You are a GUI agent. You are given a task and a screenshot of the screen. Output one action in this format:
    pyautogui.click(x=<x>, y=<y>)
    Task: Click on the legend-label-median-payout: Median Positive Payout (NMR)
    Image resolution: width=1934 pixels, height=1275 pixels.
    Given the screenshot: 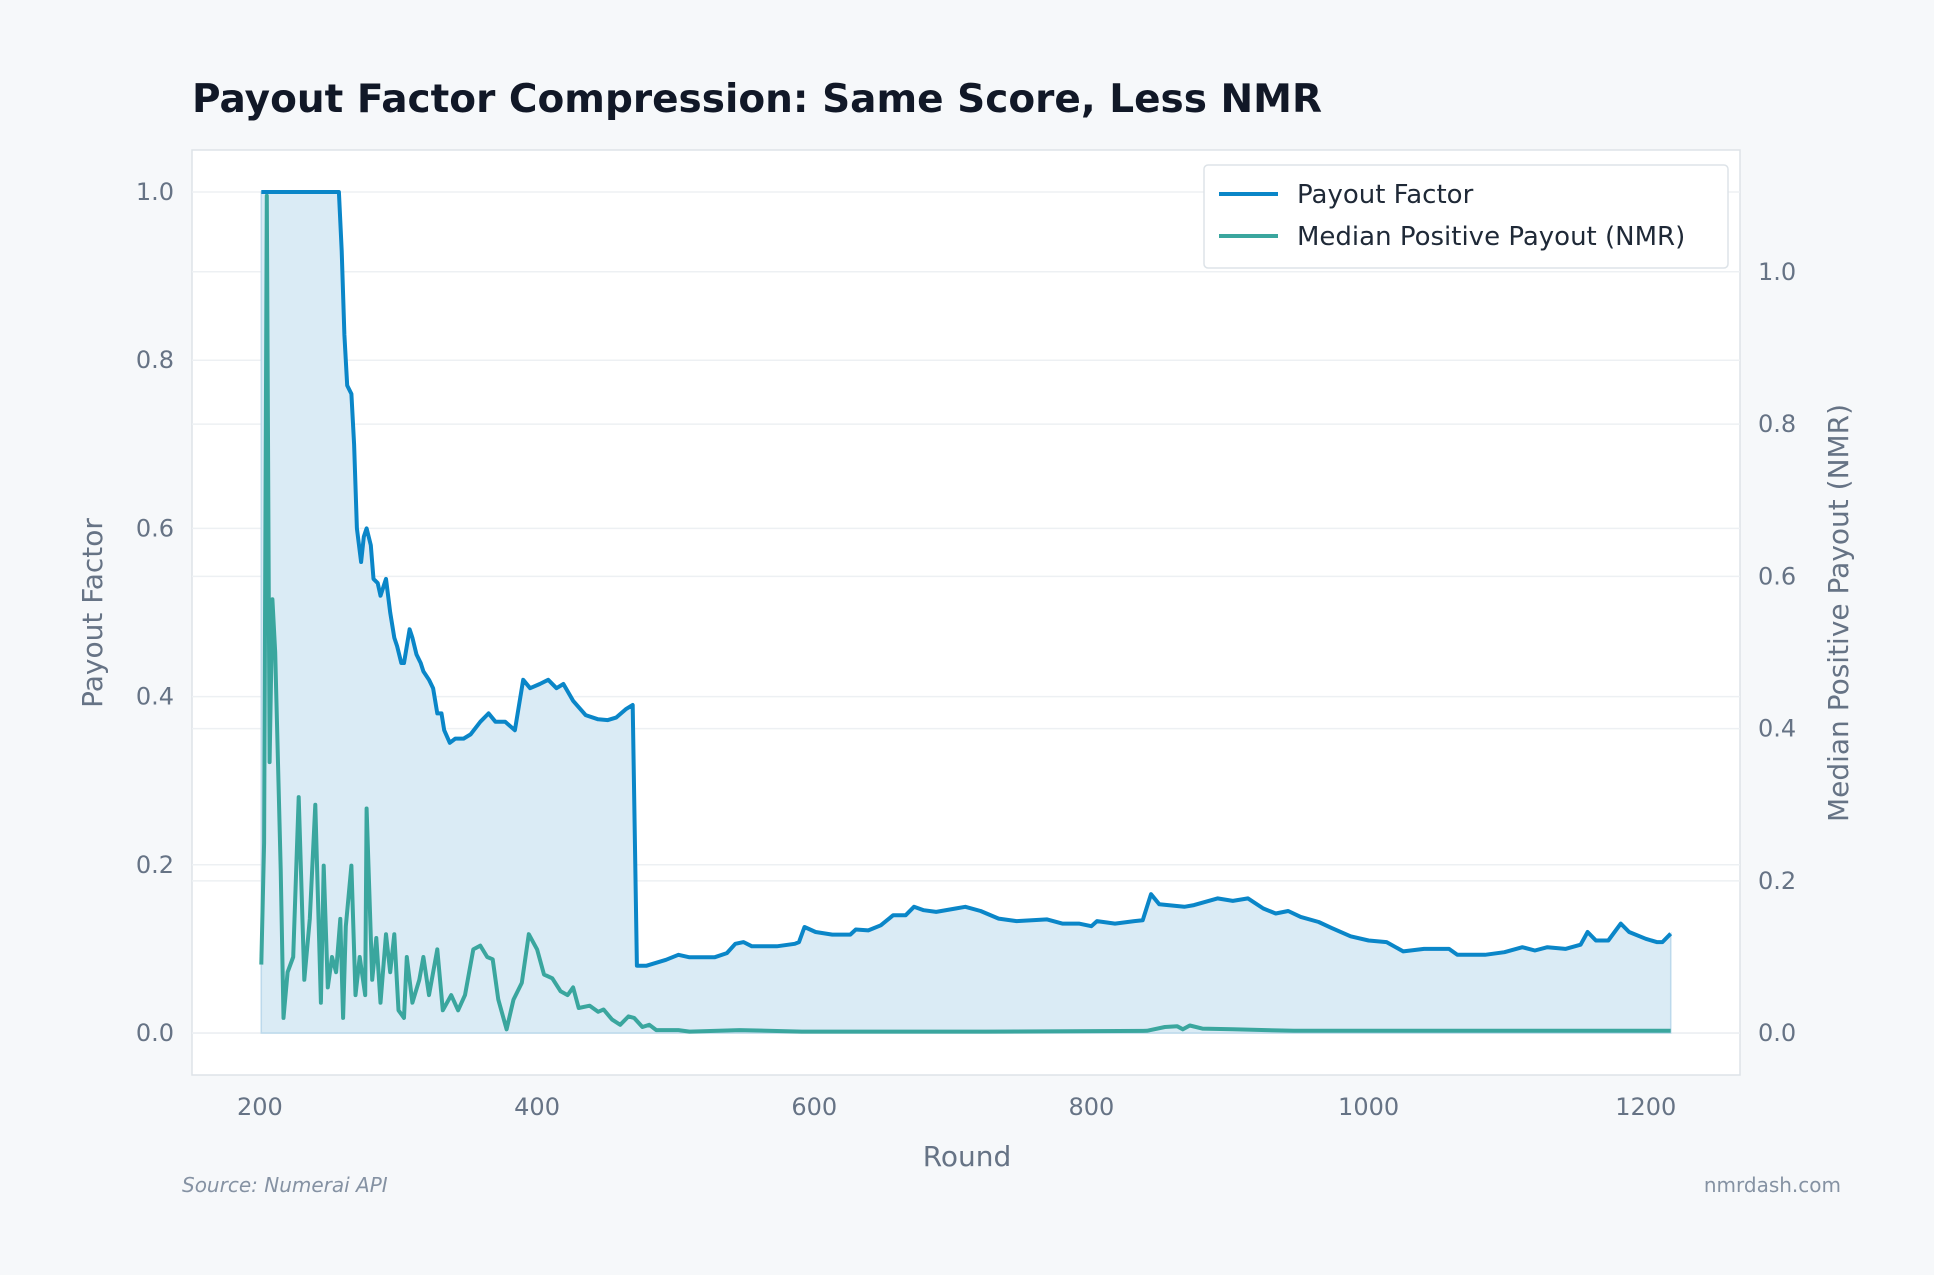 What is the action you would take?
    pyautogui.click(x=1491, y=237)
    